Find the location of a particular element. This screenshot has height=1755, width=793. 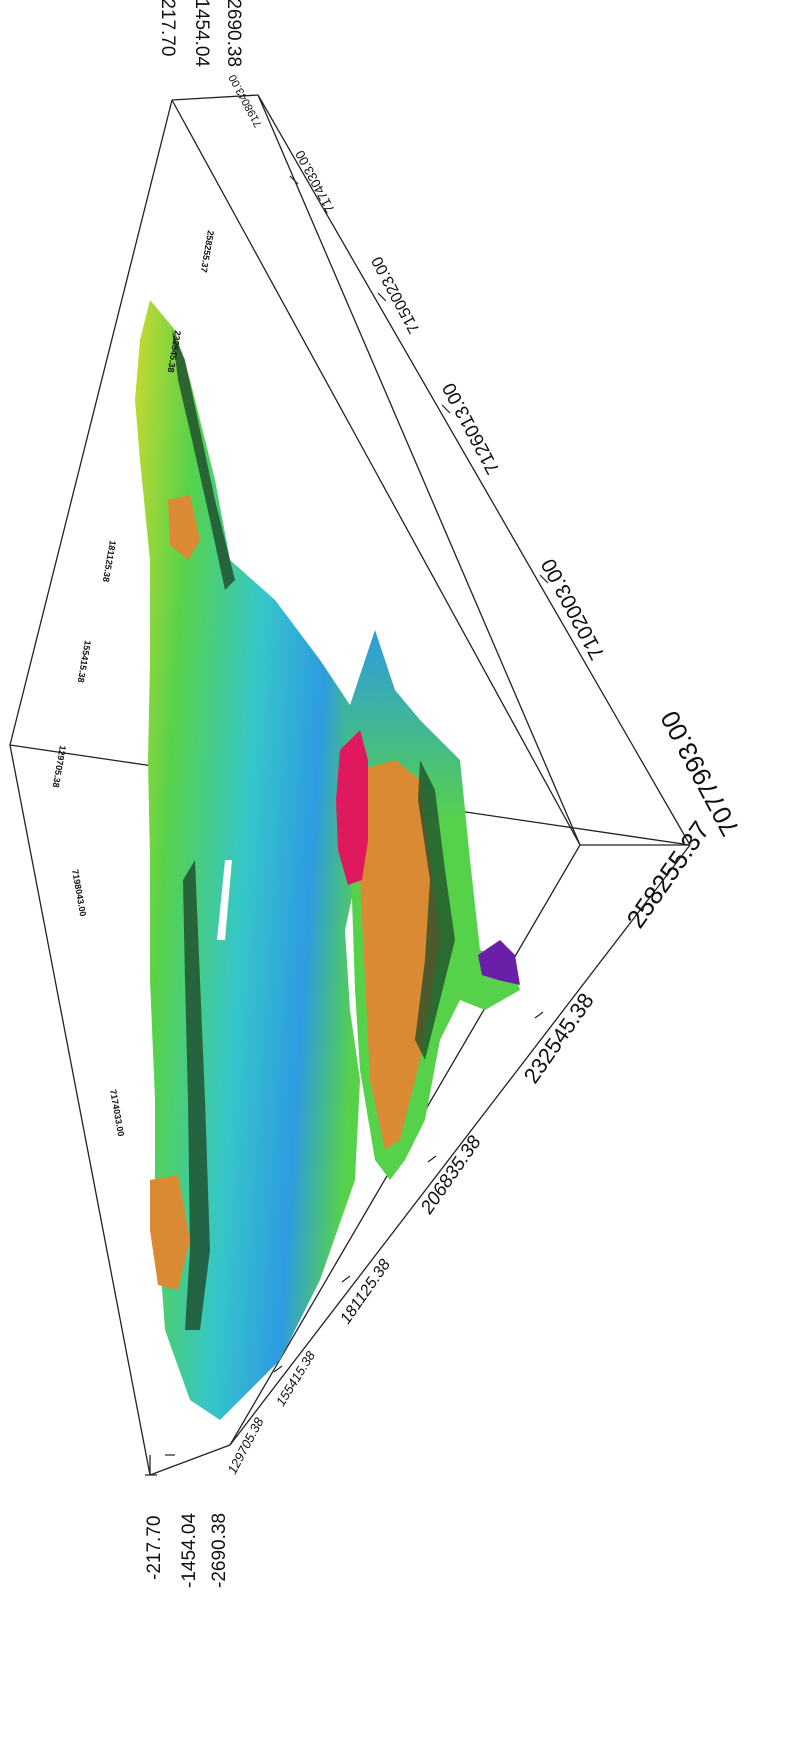

depth-axis-bottom: -217.70 -1454.04 -2690.38 is located at coordinates (187, 1550).